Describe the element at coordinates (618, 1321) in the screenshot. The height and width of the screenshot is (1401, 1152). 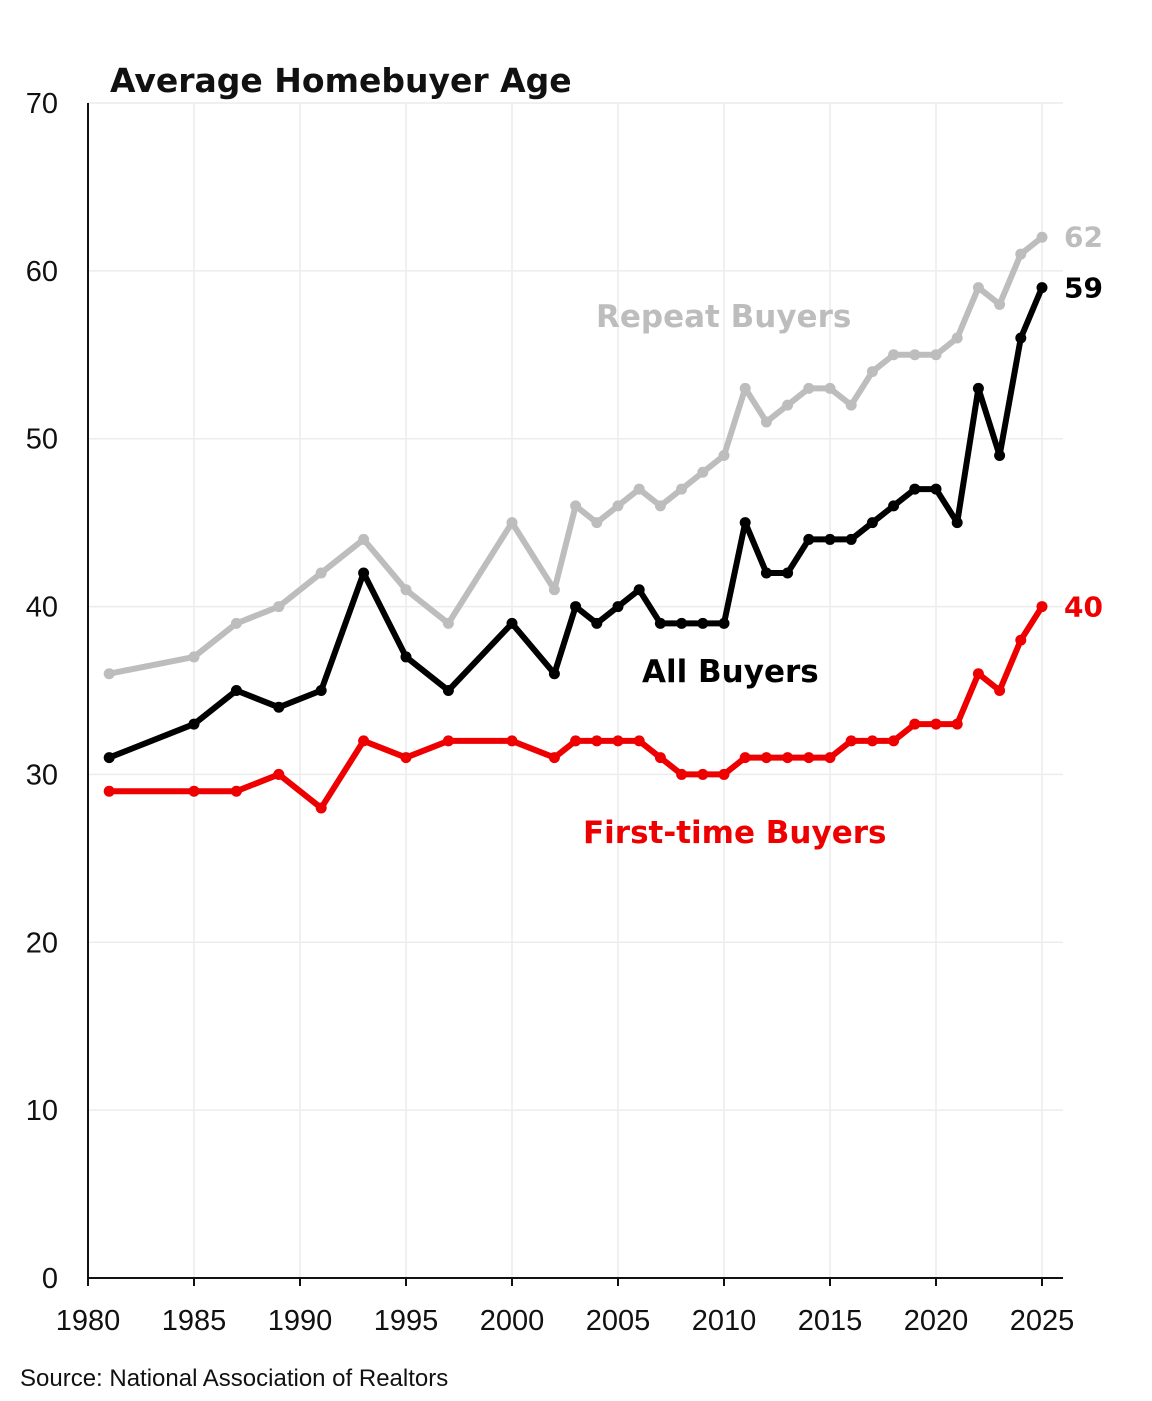
I see `x-tick-label: 2005` at that location.